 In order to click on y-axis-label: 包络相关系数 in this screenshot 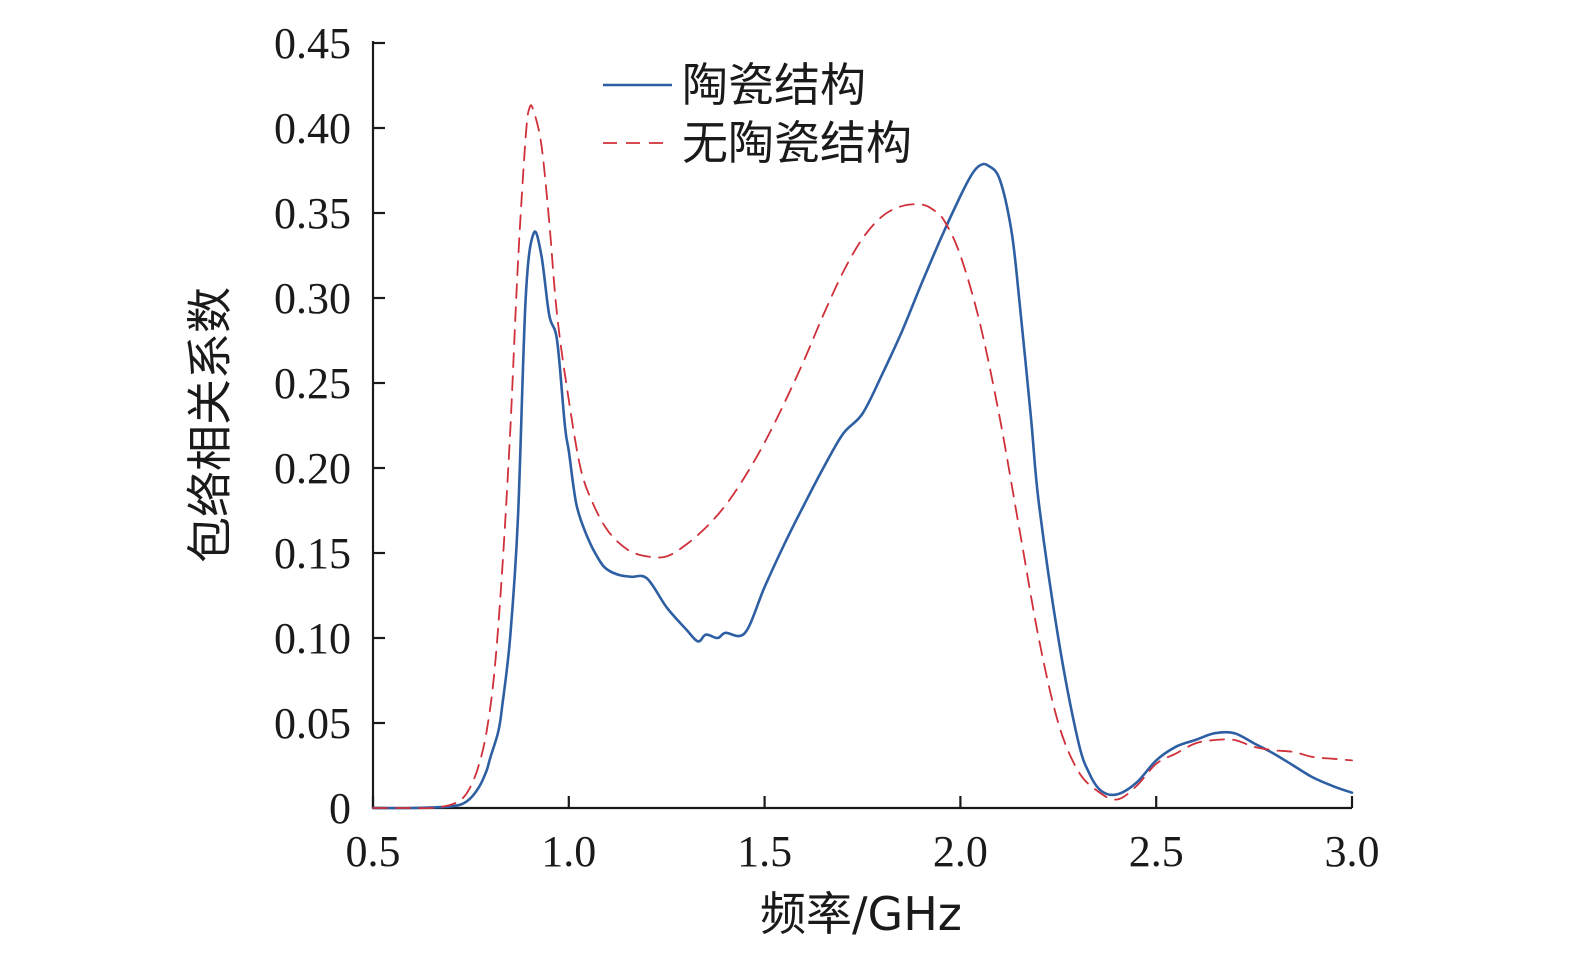, I will do `click(210, 425)`.